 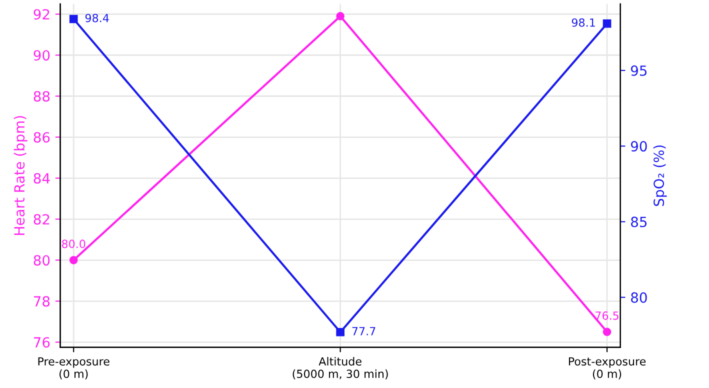 I want to click on y-tick-label: 76, so click(x=42, y=342).